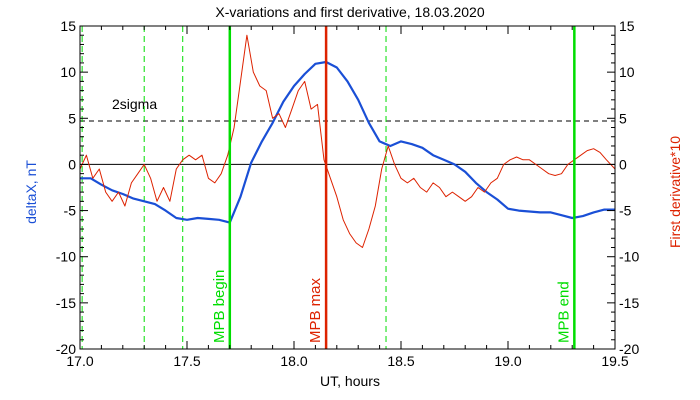  What do you see at coordinates (72, 164) in the screenshot?
I see `y-tick-label-left: 0` at bounding box center [72, 164].